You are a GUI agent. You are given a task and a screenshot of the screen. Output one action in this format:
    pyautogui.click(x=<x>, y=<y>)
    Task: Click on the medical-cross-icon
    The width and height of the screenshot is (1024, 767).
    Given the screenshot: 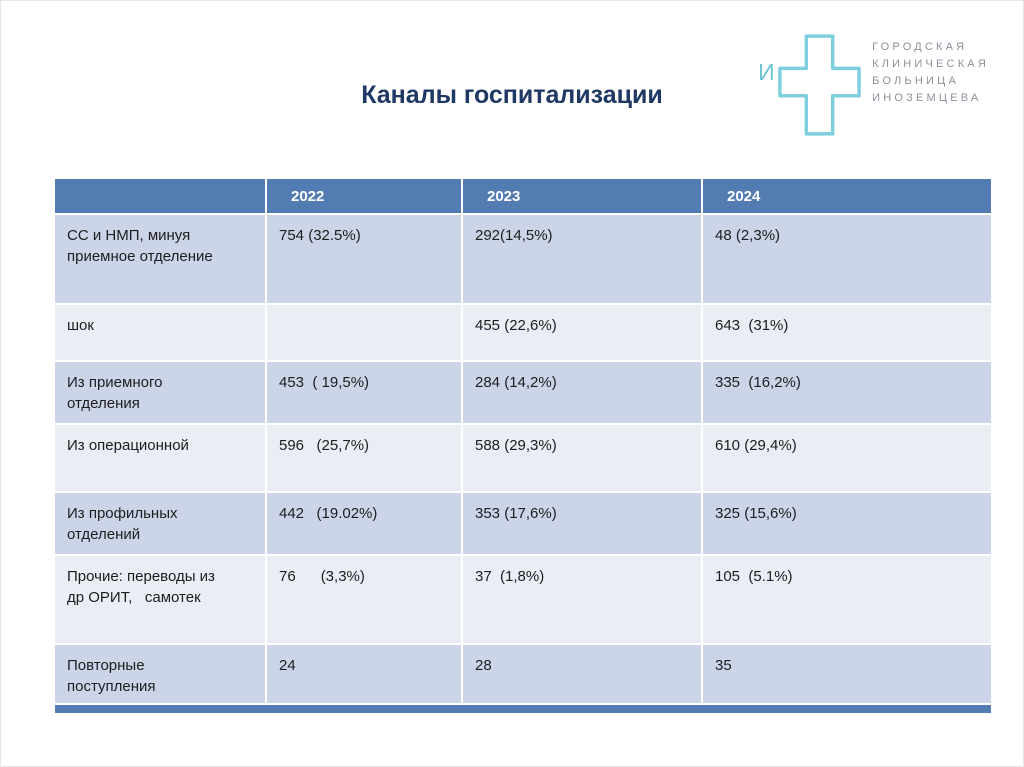 What is the action you would take?
    pyautogui.click(x=819, y=85)
    